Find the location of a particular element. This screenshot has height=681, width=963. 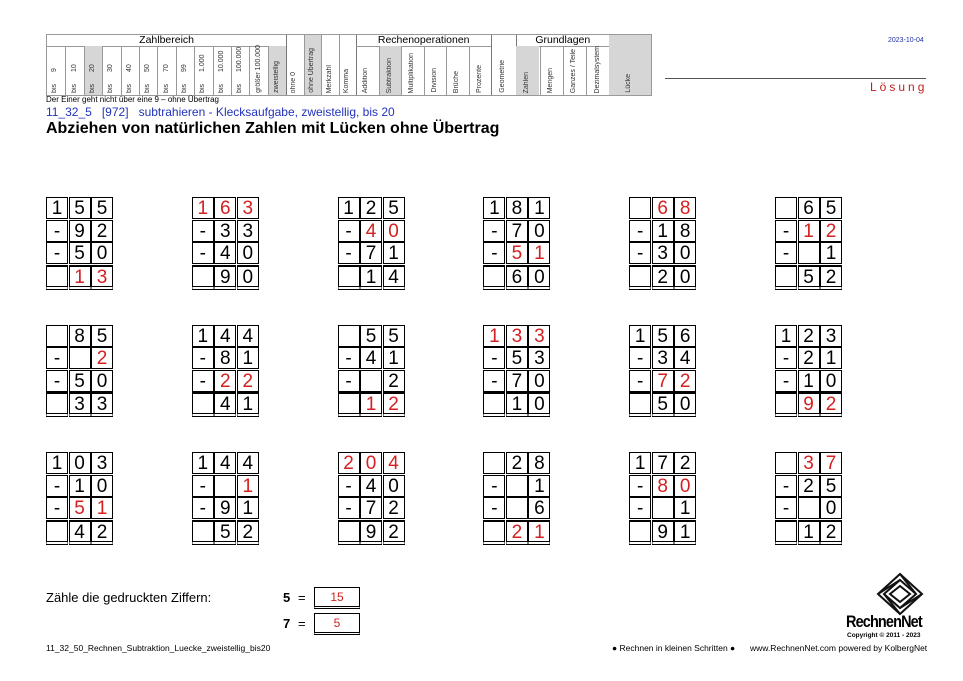

category-column: ohne Übertrag is located at coordinates (312, 65).